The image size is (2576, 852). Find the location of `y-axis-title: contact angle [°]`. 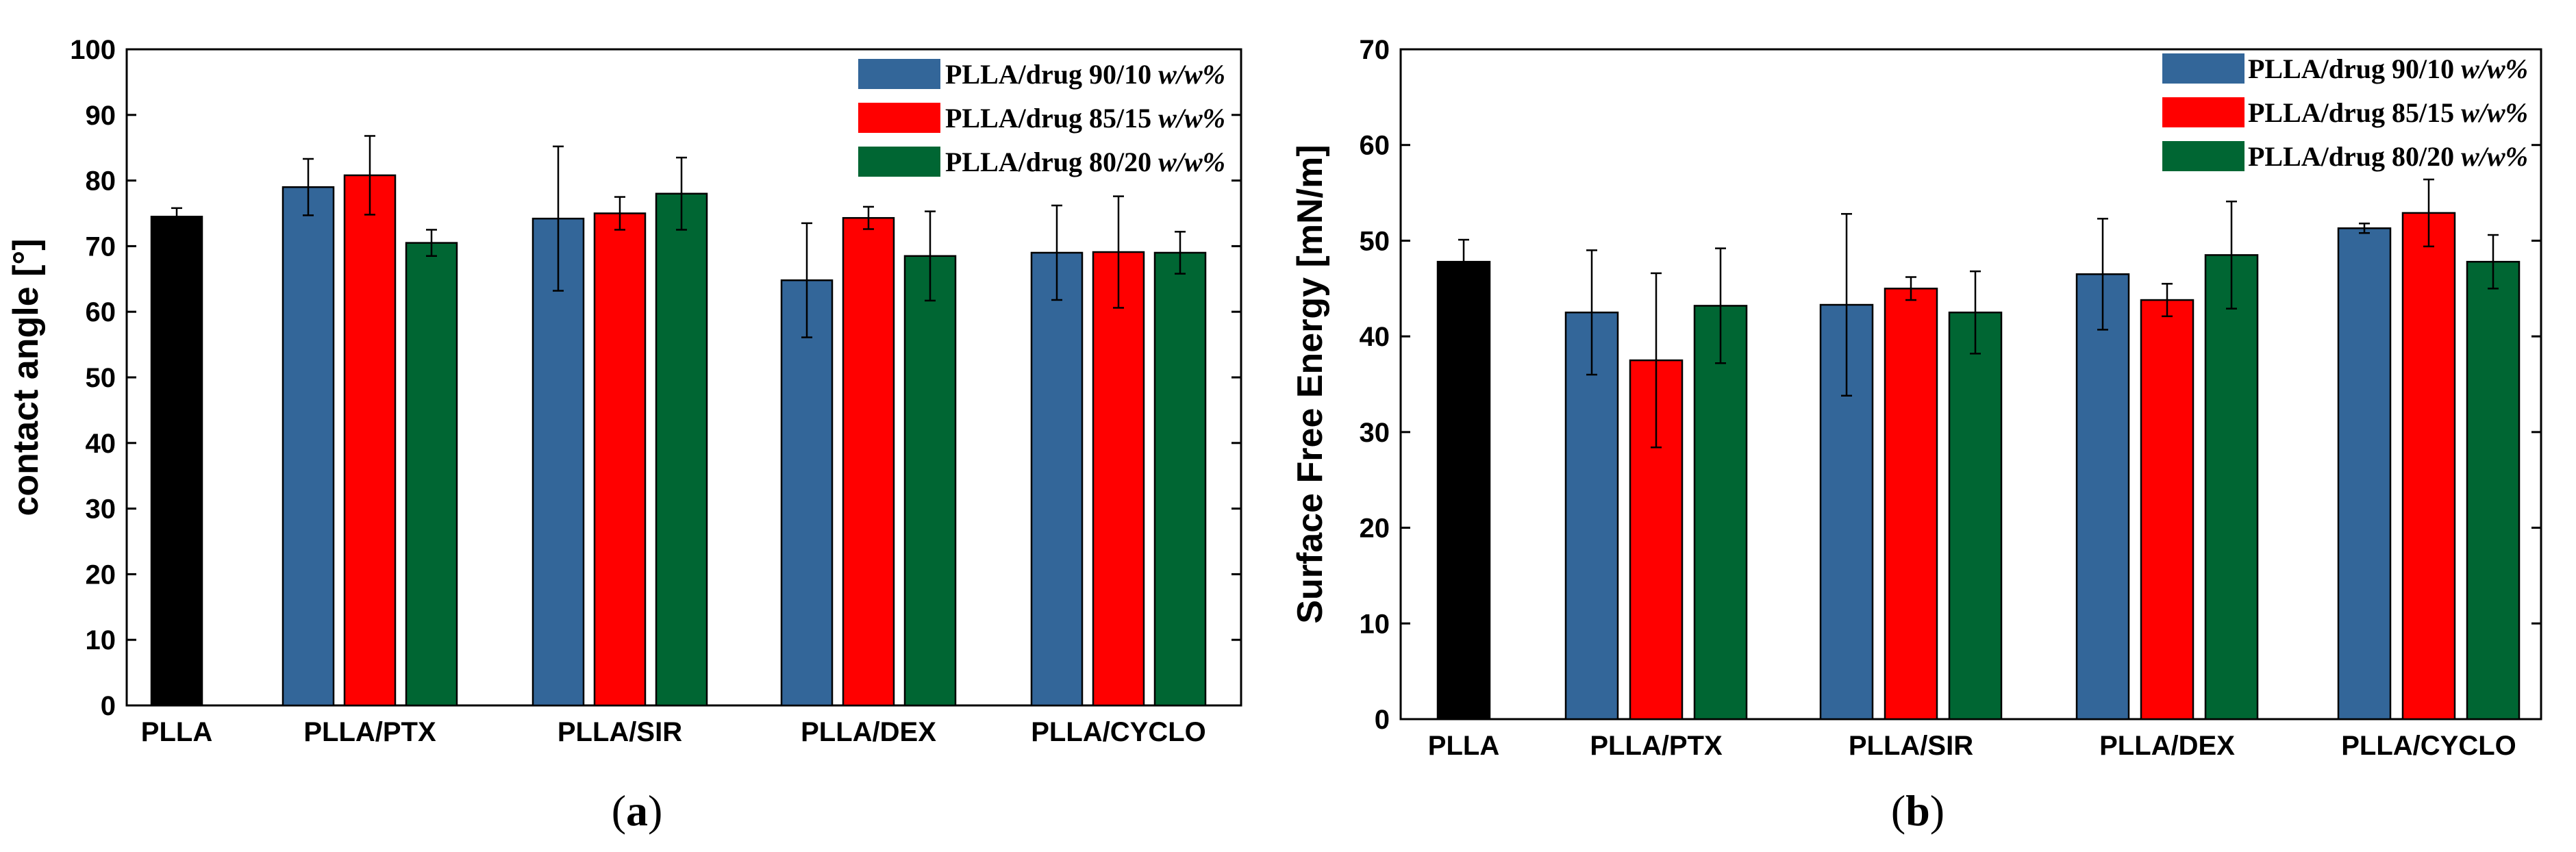

y-axis-title: contact angle [°] is located at coordinates (26, 377).